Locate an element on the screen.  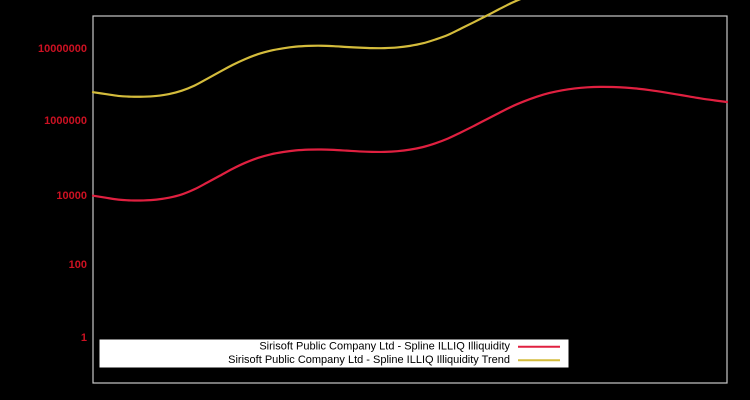
y-tick-label: 10000 is located at coordinates (71, 196).